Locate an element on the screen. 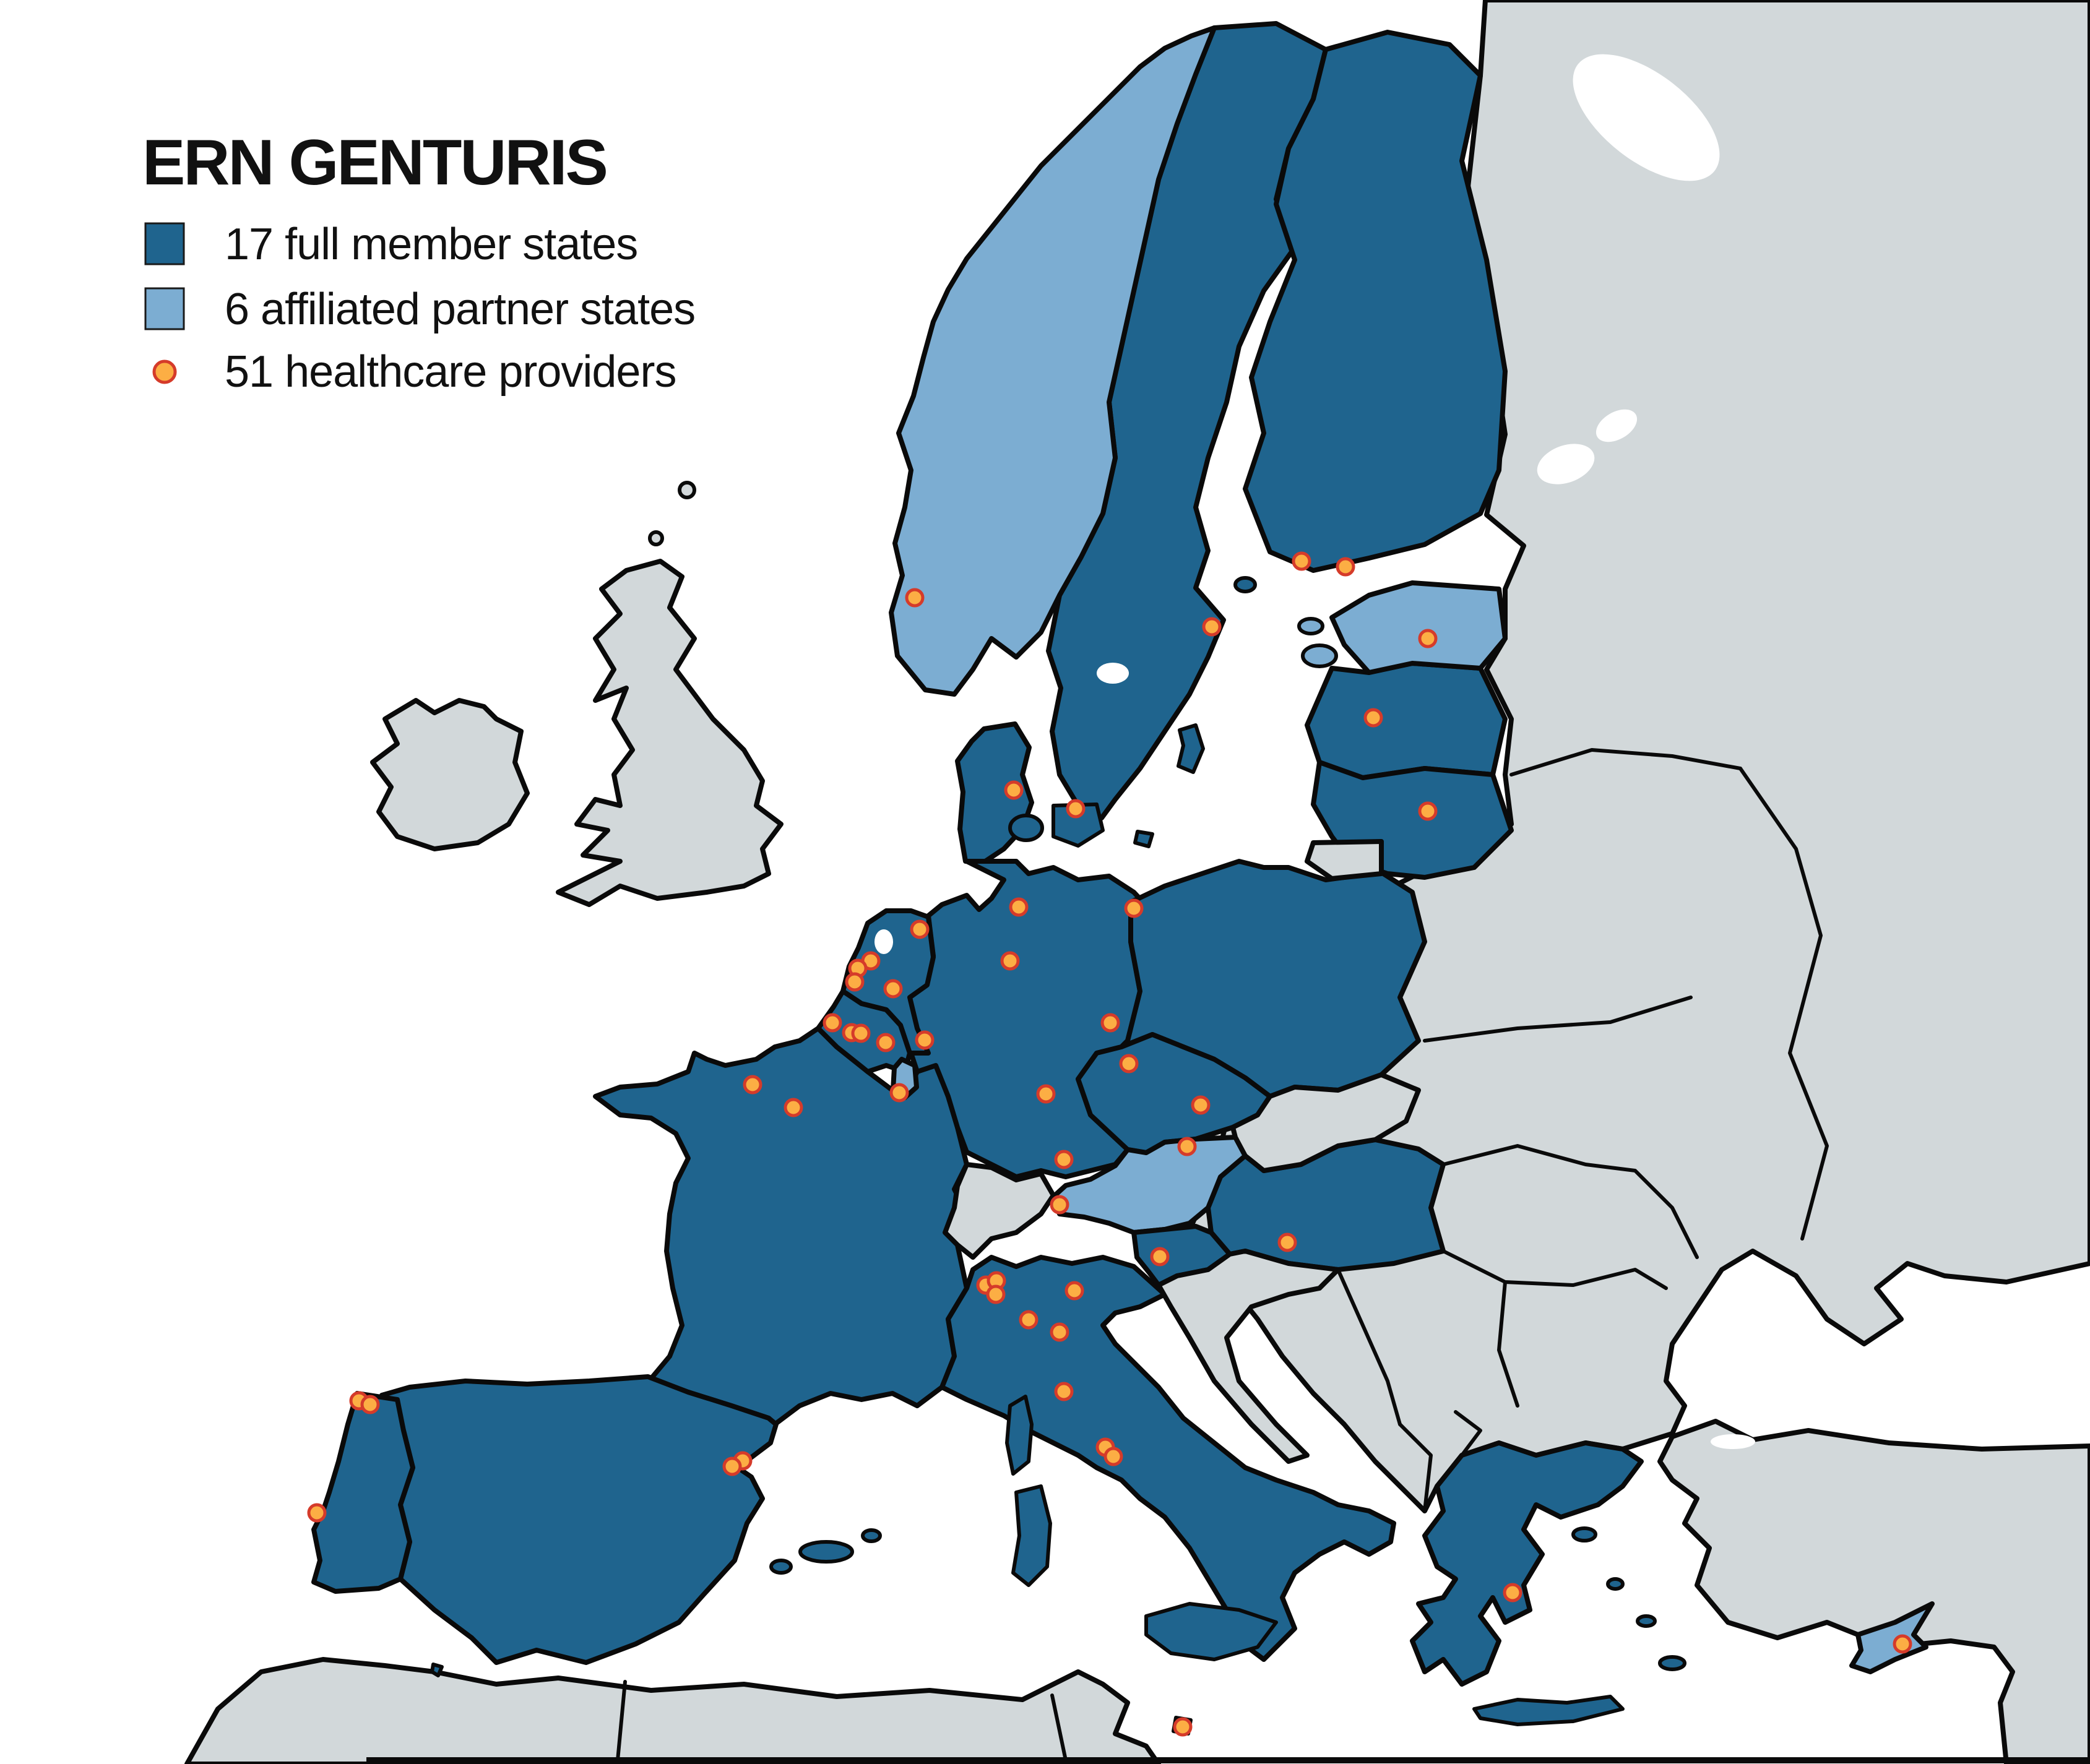 The height and width of the screenshot is (1764, 2090). border-algeria-tunisia is located at coordinates (1059, 1728).